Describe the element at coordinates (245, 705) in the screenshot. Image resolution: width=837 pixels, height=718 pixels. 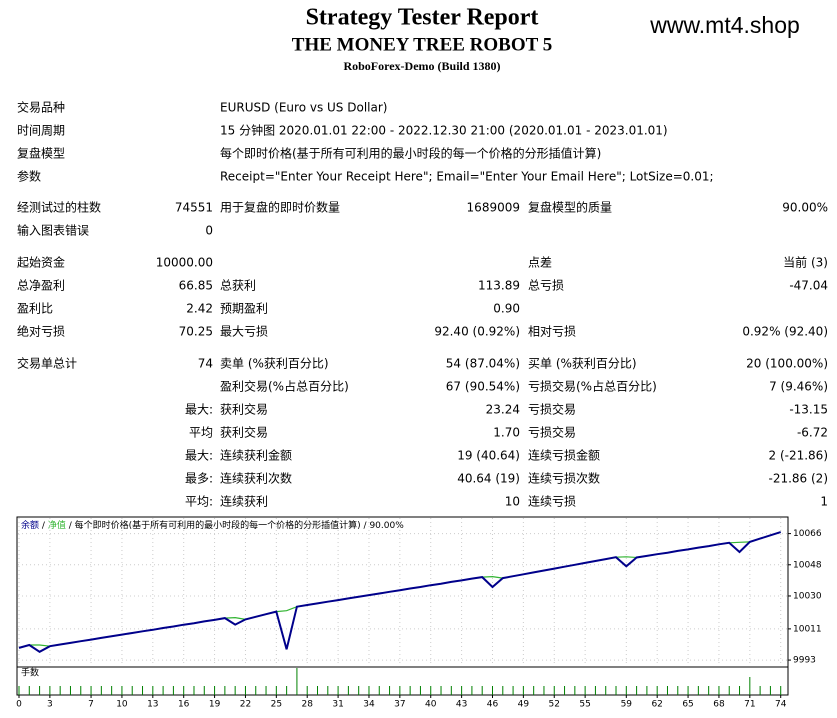
I see `x-tick-label: 22` at that location.